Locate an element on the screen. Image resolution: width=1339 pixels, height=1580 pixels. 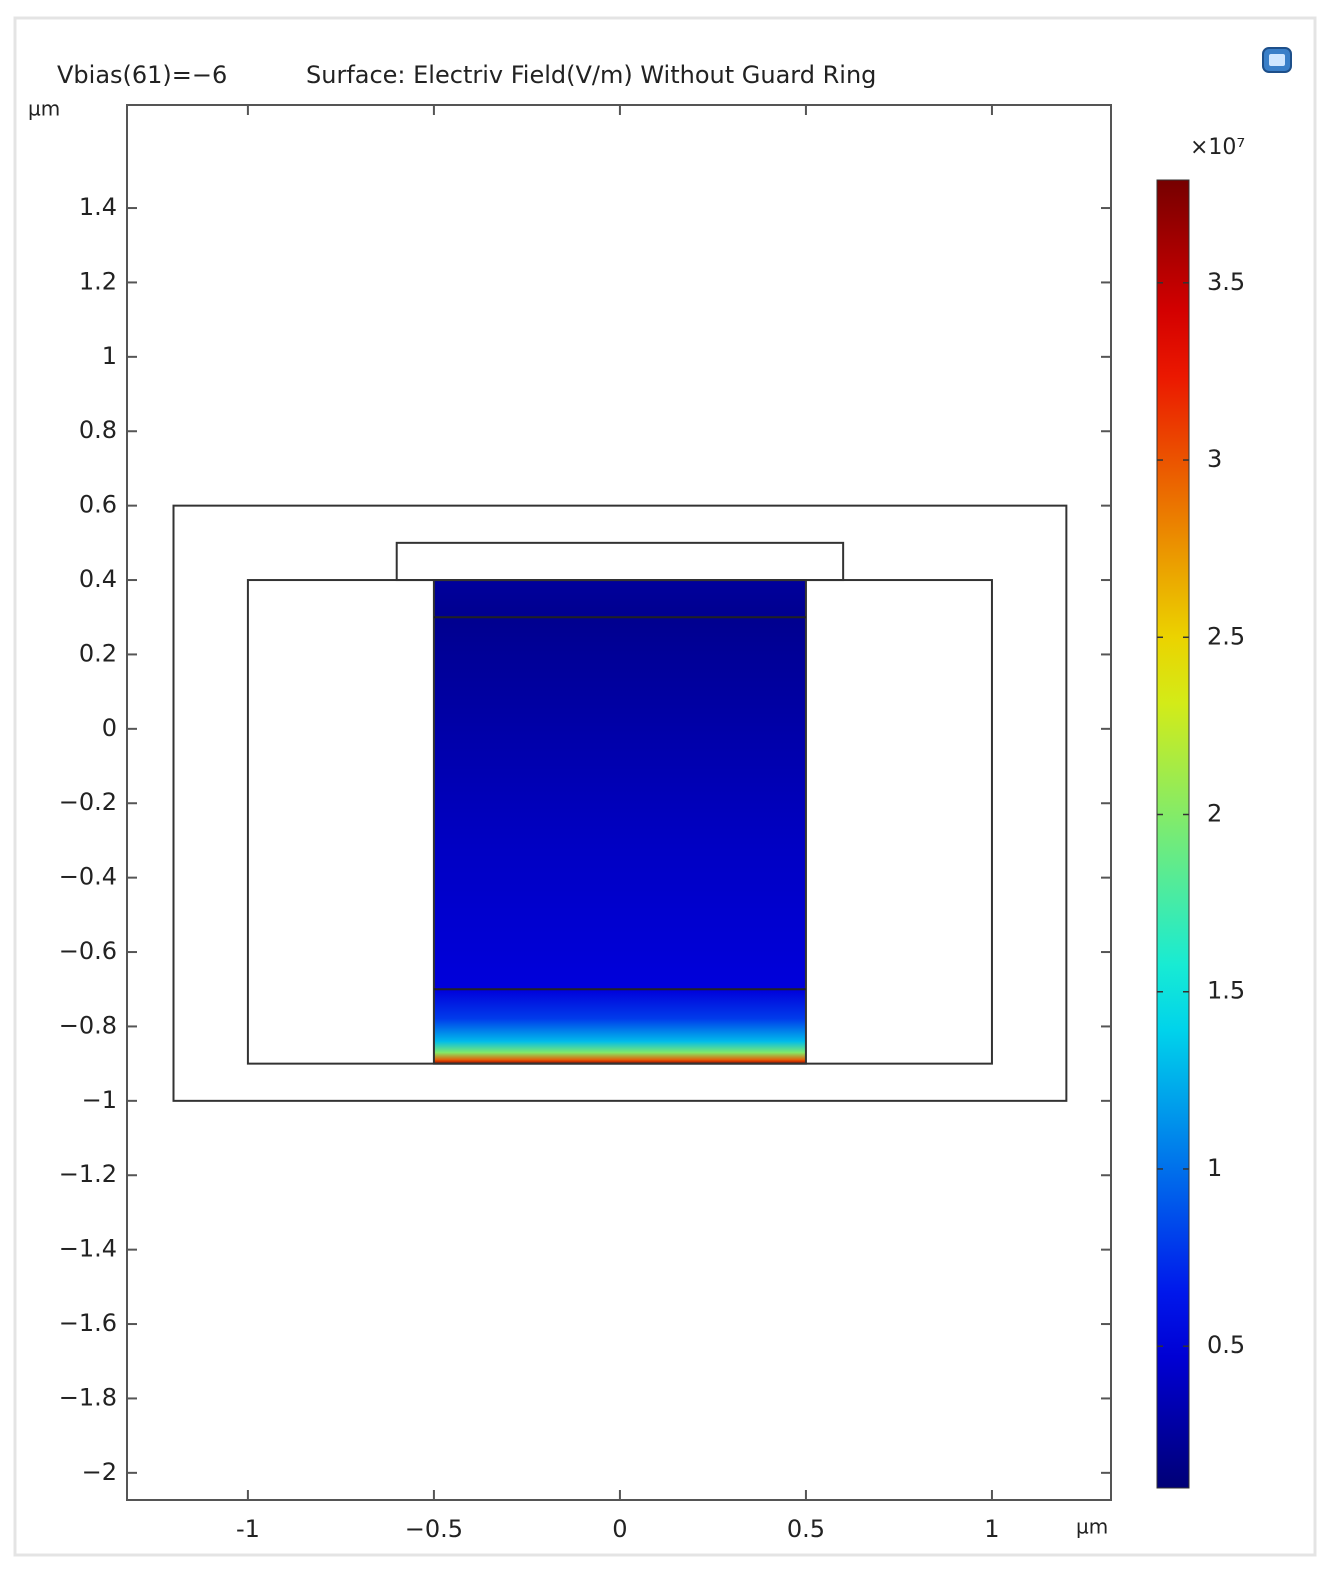
x-tick-label: −0.5 is located at coordinates (434, 1529).